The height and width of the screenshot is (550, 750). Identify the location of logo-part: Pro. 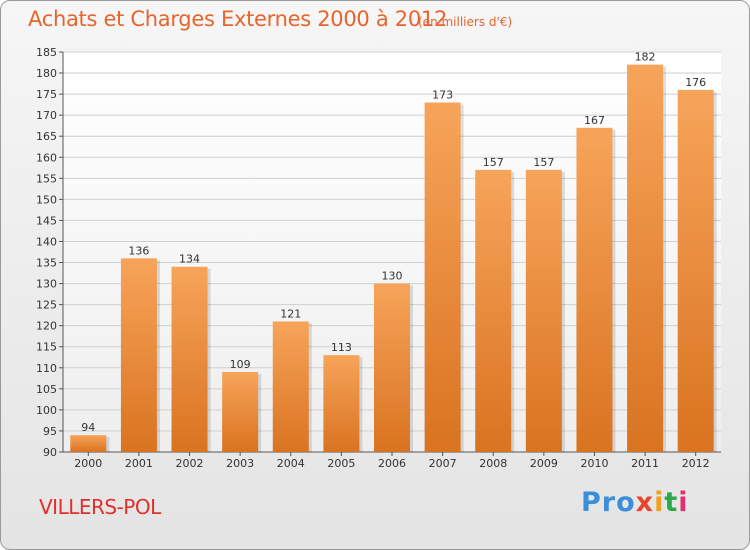
(608, 502).